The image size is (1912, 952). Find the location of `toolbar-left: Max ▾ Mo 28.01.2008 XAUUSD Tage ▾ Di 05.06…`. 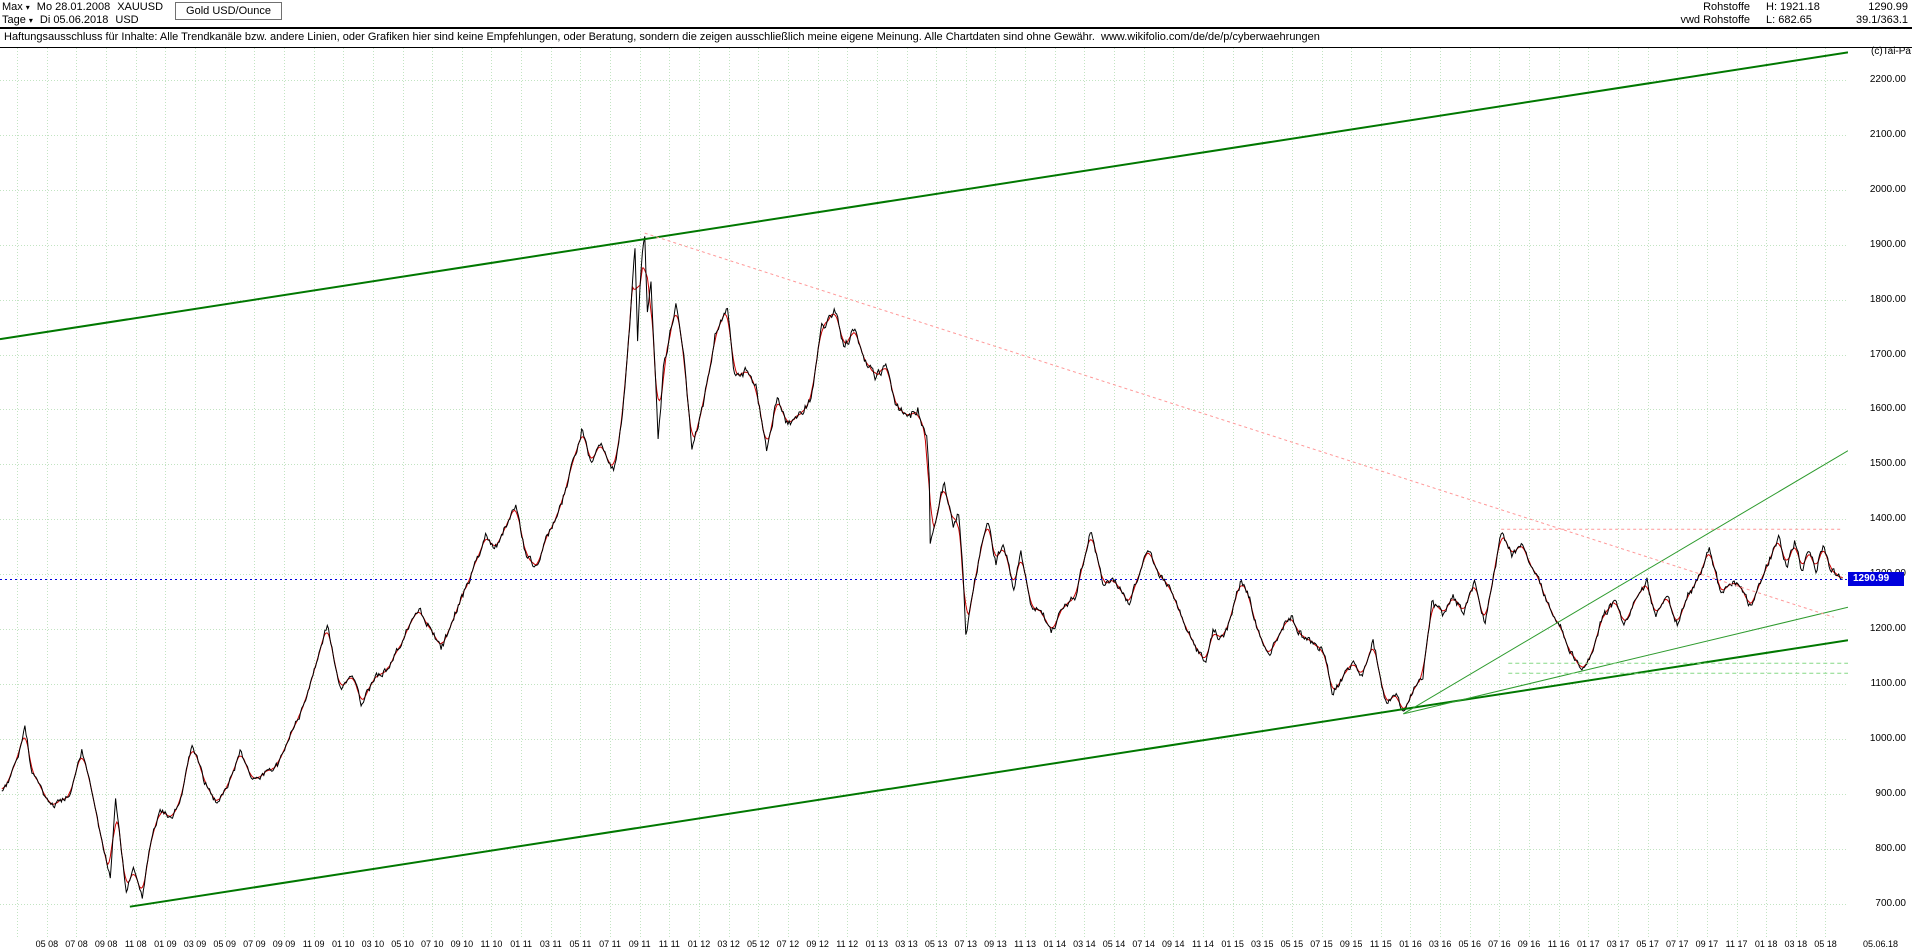

toolbar-left: Max ▾ Mo 28.01.2008 XAUUSD Tage ▾ Di 05.06… is located at coordinates (82, 14).